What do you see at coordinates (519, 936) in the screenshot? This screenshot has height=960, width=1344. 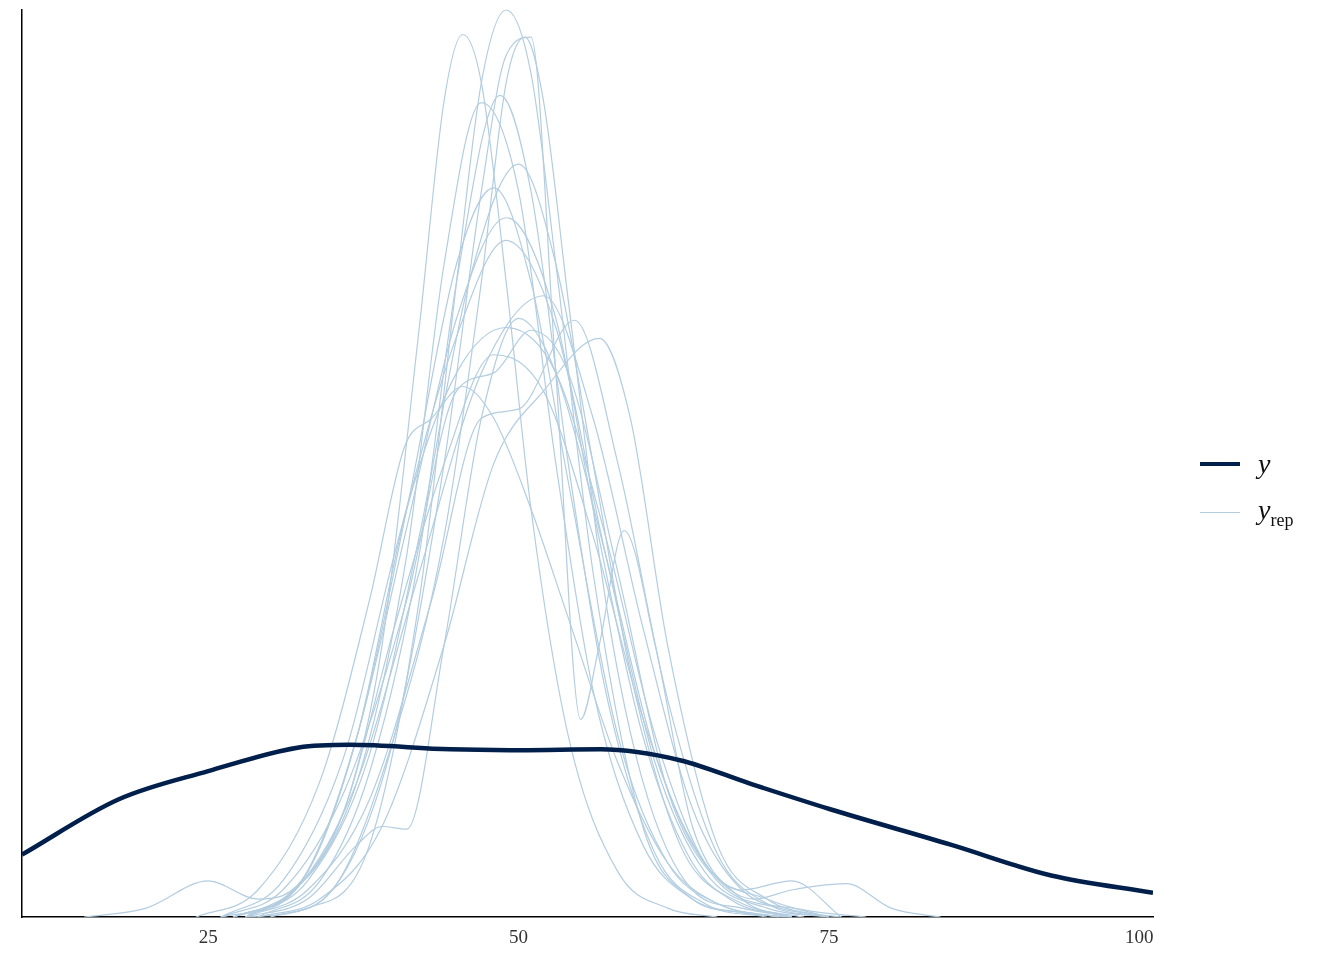 I see `x-tick-label: 50` at bounding box center [519, 936].